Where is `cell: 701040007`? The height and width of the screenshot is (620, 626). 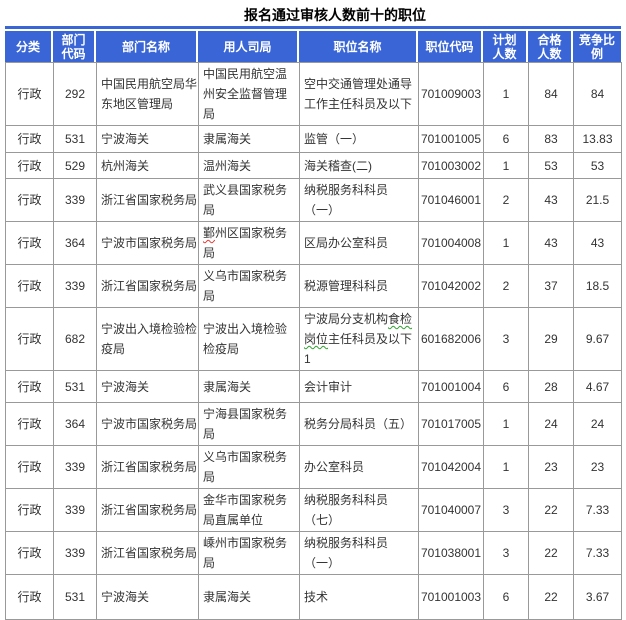
cell: 701040007 is located at coordinates (451, 510).